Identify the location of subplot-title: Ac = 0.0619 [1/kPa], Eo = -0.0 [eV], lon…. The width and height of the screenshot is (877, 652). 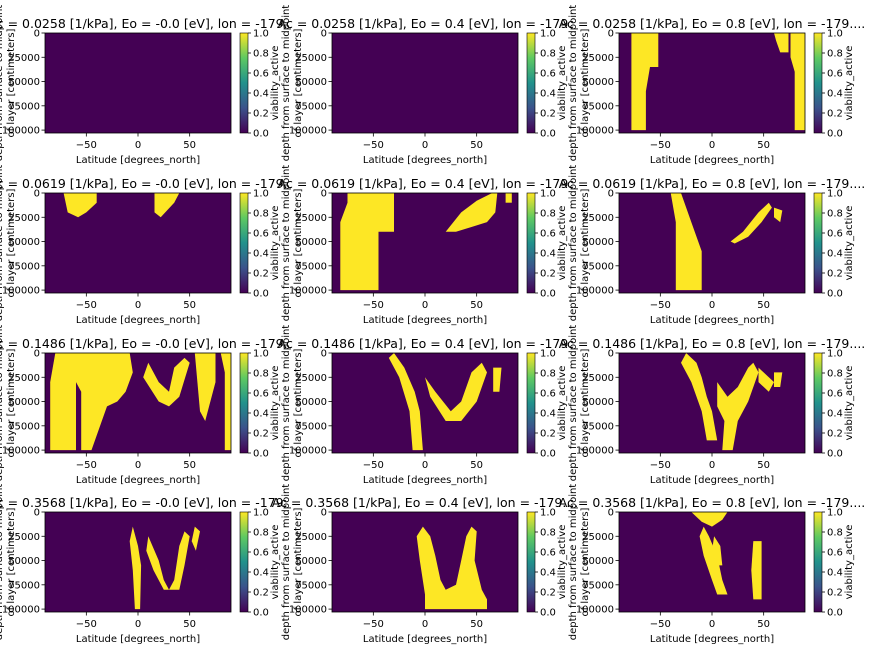
(144, 183).